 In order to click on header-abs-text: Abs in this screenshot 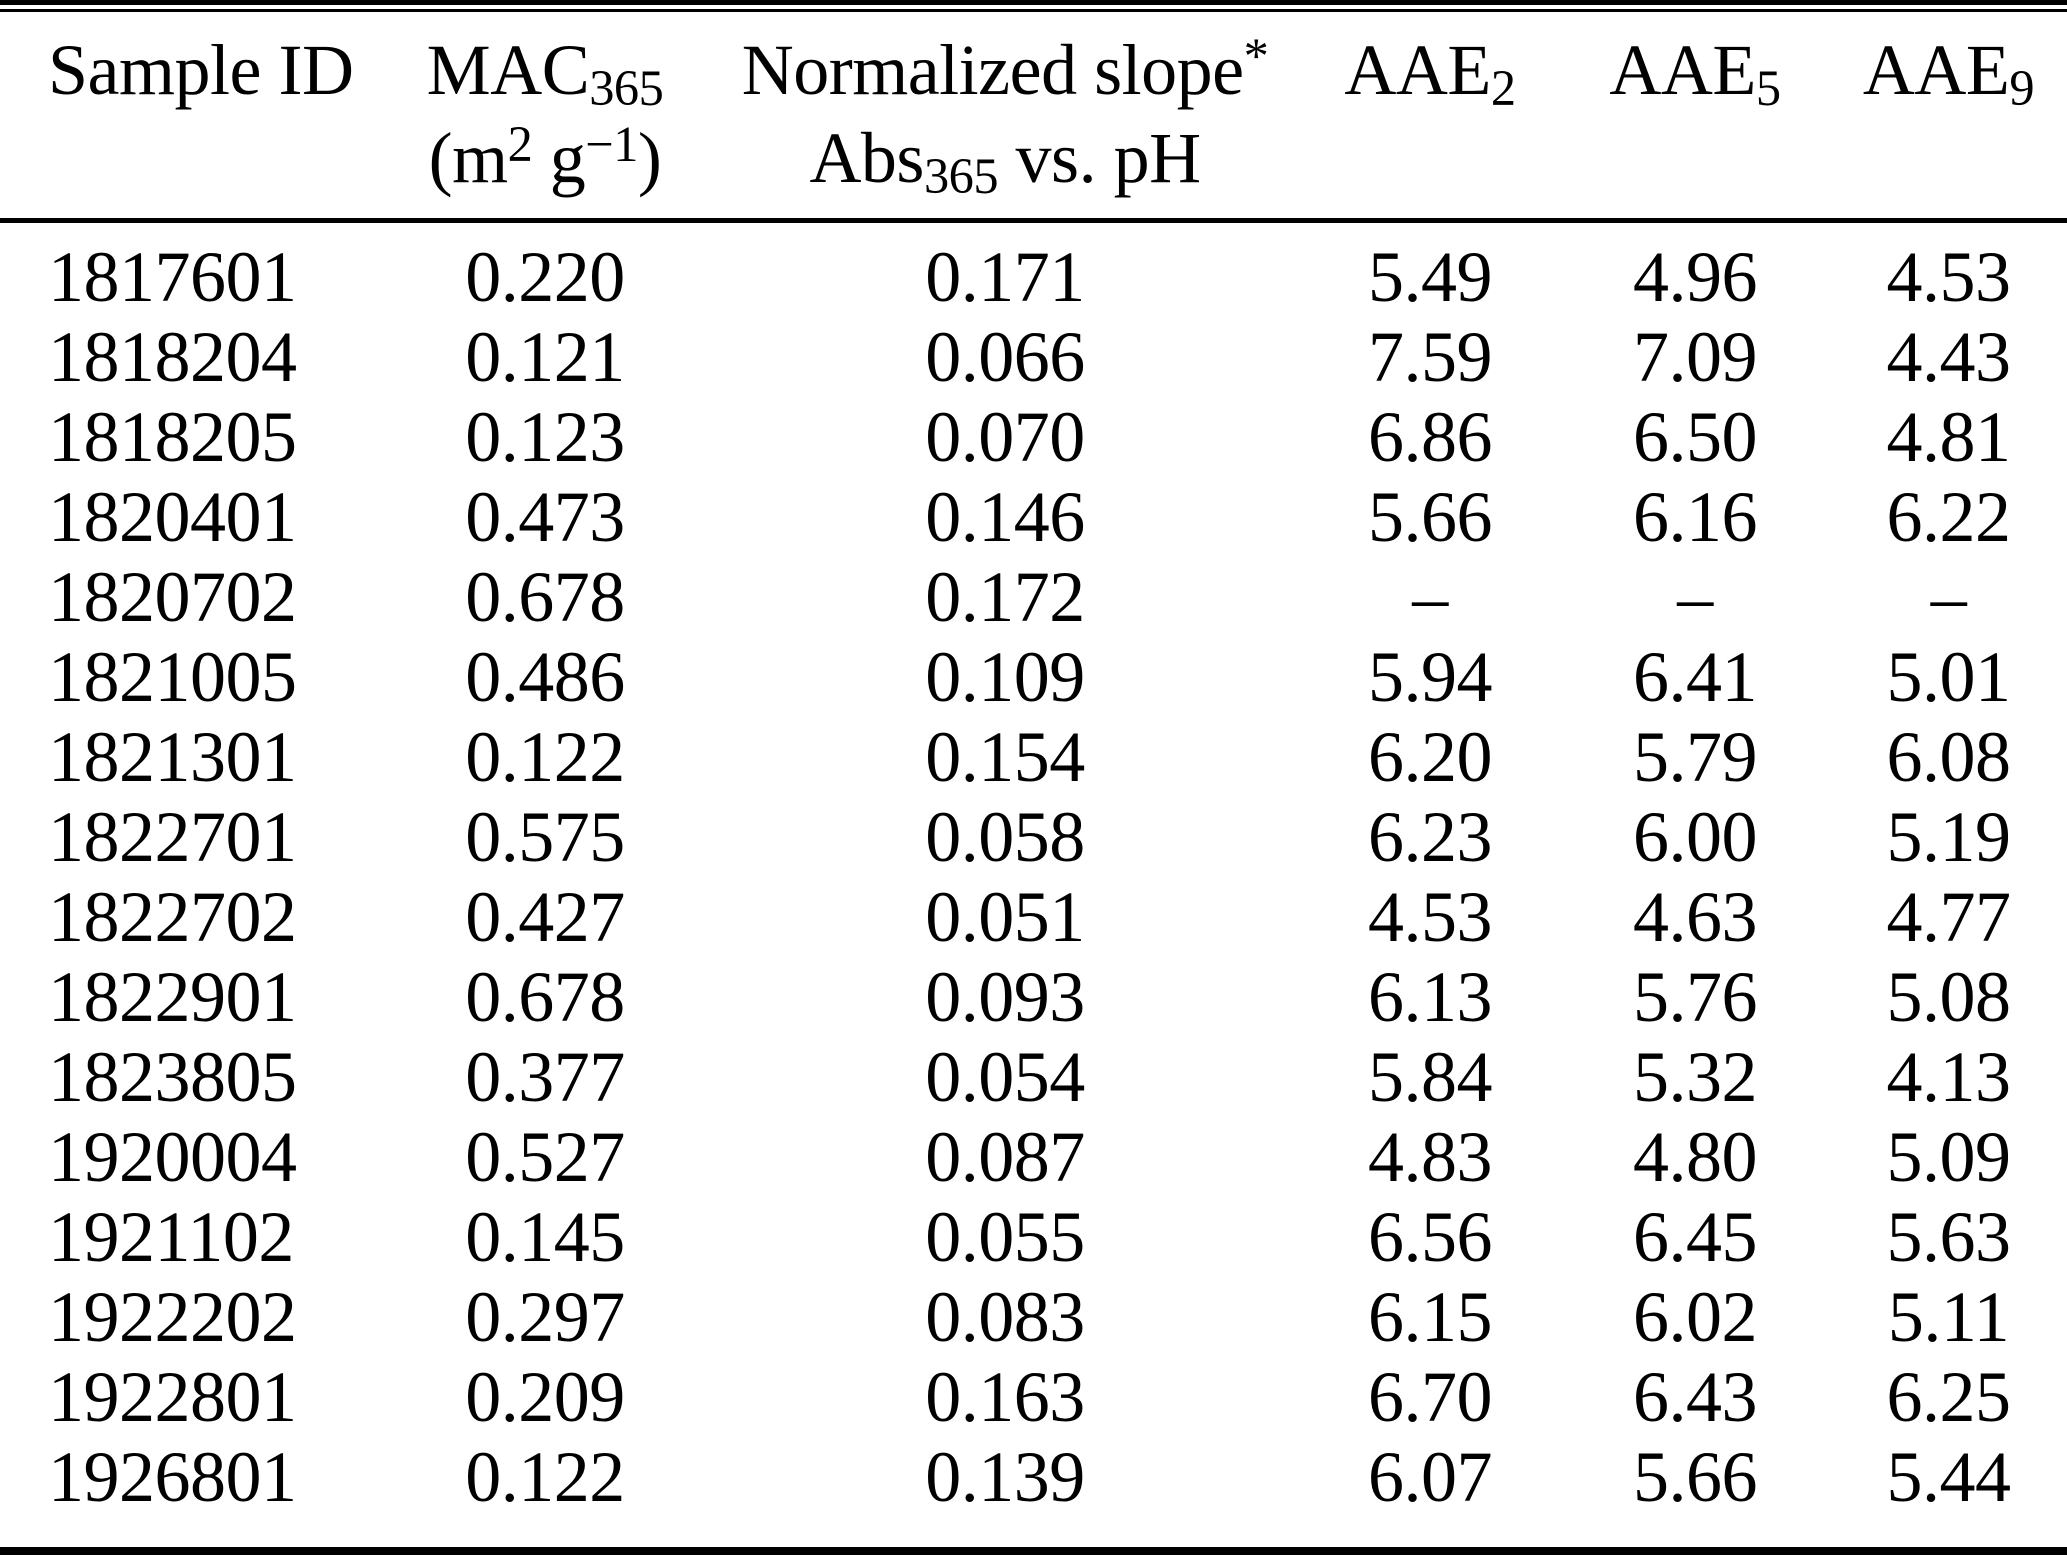, I will do `click(866, 158)`.